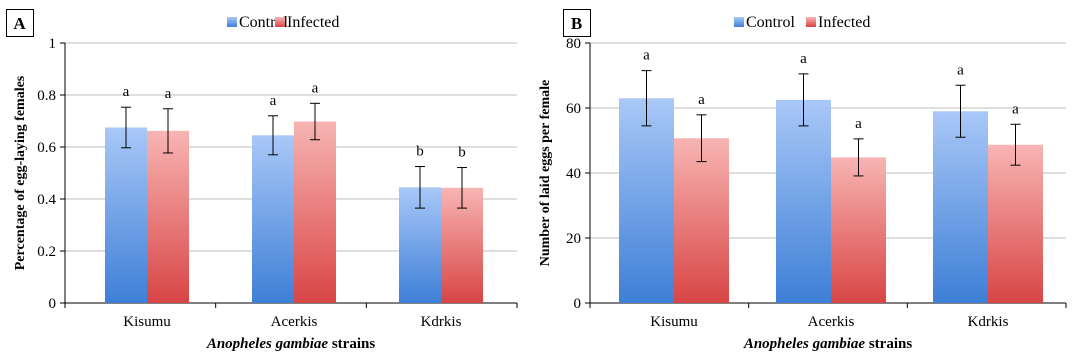 This screenshot has width=1072, height=358. I want to click on y-tick-label: 1, so click(53, 44).